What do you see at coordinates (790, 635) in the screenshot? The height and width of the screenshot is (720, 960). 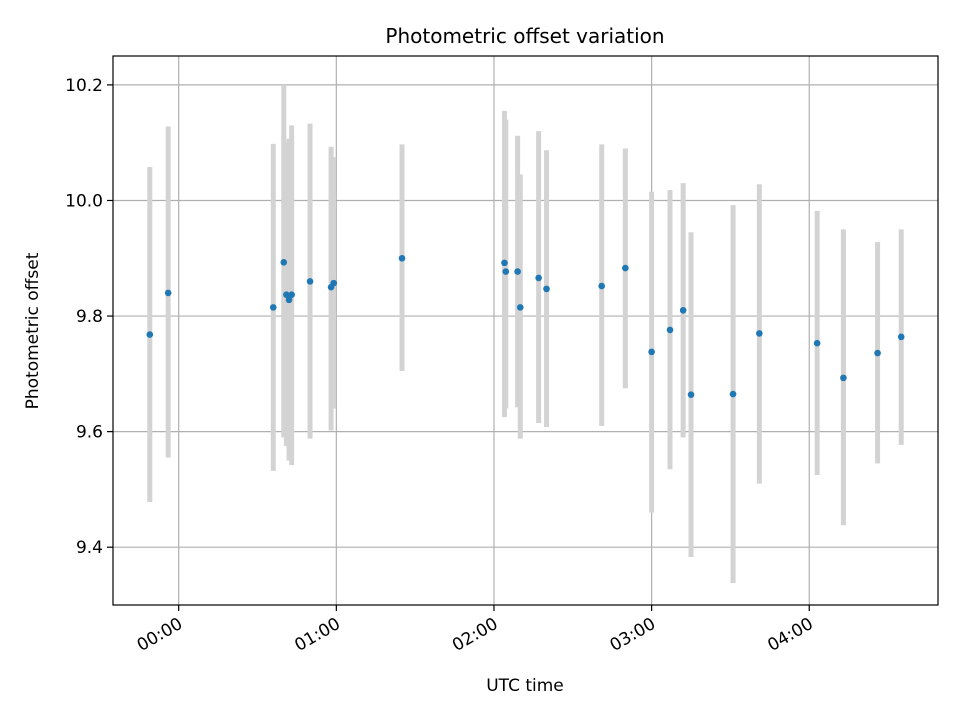 I see `x-tick-label: 04:00` at bounding box center [790, 635].